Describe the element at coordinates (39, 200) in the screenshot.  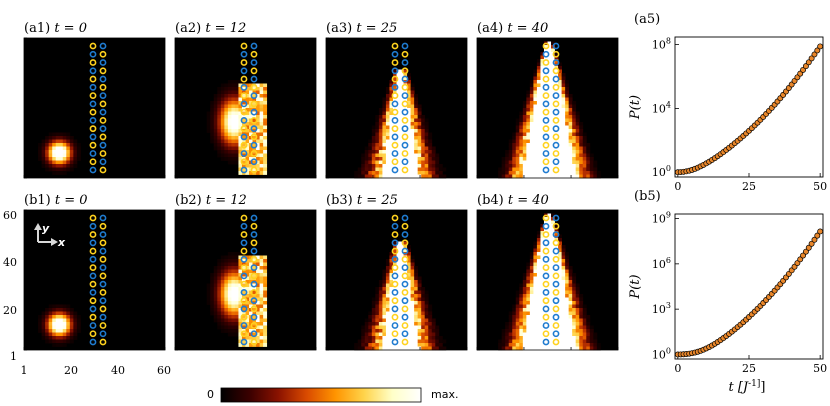
I see `panel-label: (b1)` at that location.